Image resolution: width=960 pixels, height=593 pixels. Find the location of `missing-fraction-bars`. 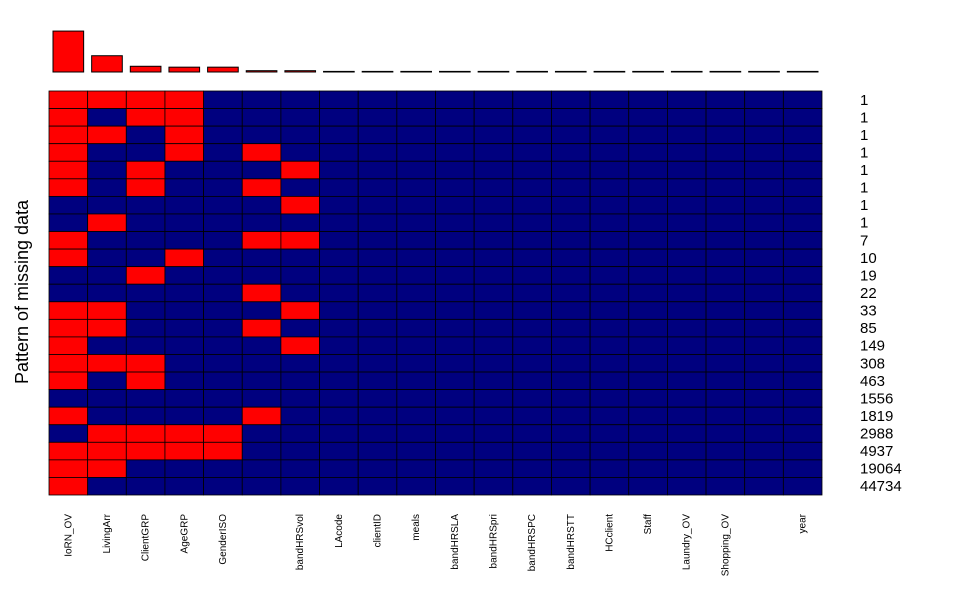

missing-fraction-bars is located at coordinates (435, 51).